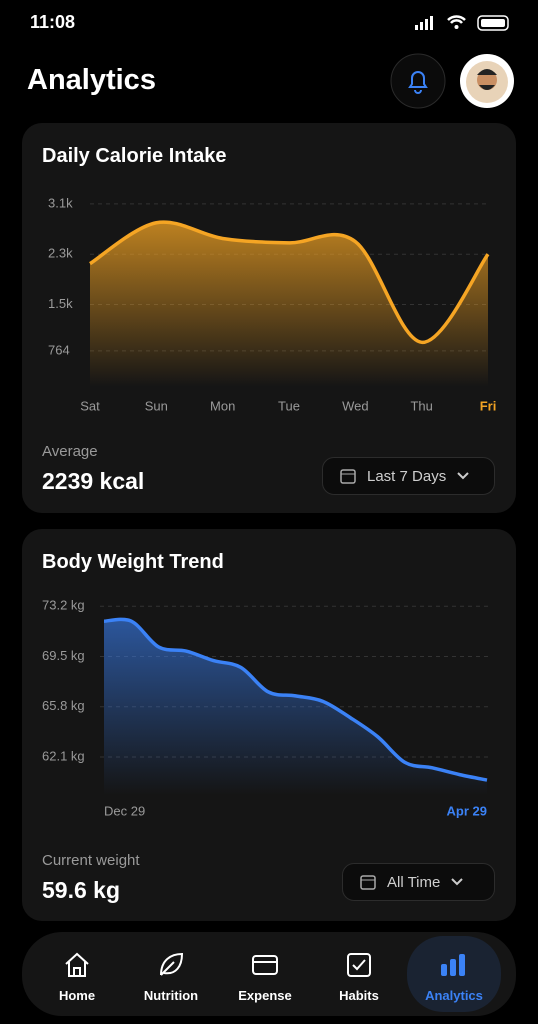 The width and height of the screenshot is (538, 1024). I want to click on nav-analytics: Analytics, so click(454, 974).